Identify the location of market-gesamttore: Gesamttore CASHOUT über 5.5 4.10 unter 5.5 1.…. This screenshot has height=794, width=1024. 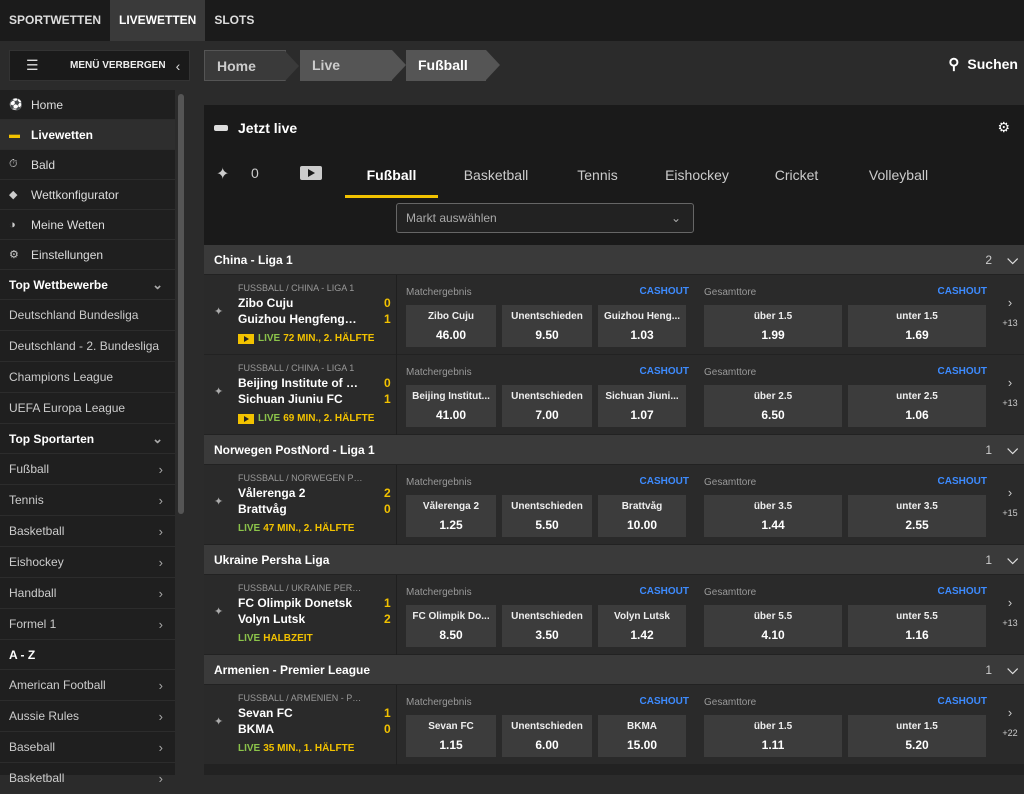
(844, 615).